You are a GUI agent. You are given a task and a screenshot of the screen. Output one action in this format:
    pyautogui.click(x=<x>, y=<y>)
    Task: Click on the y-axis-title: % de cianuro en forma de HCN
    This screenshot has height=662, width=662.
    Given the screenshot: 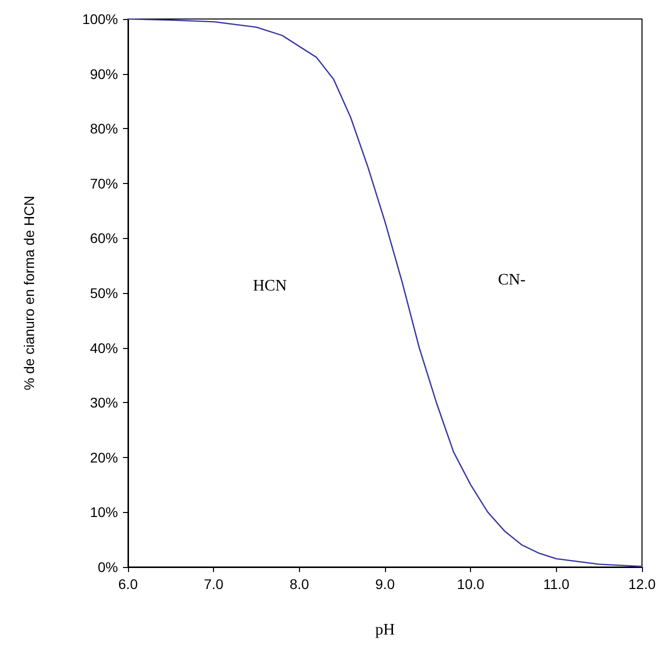 What is the action you would take?
    pyautogui.click(x=29, y=293)
    